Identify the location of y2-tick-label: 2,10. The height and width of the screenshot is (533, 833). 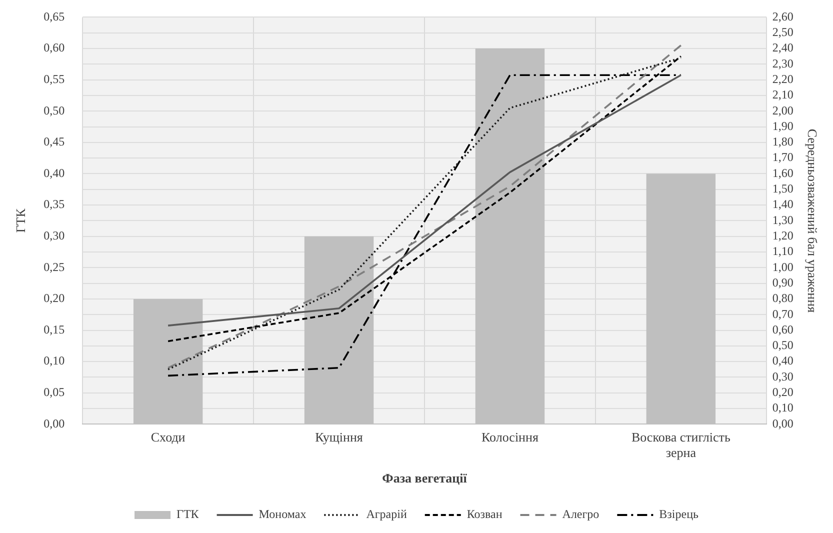
(783, 95).